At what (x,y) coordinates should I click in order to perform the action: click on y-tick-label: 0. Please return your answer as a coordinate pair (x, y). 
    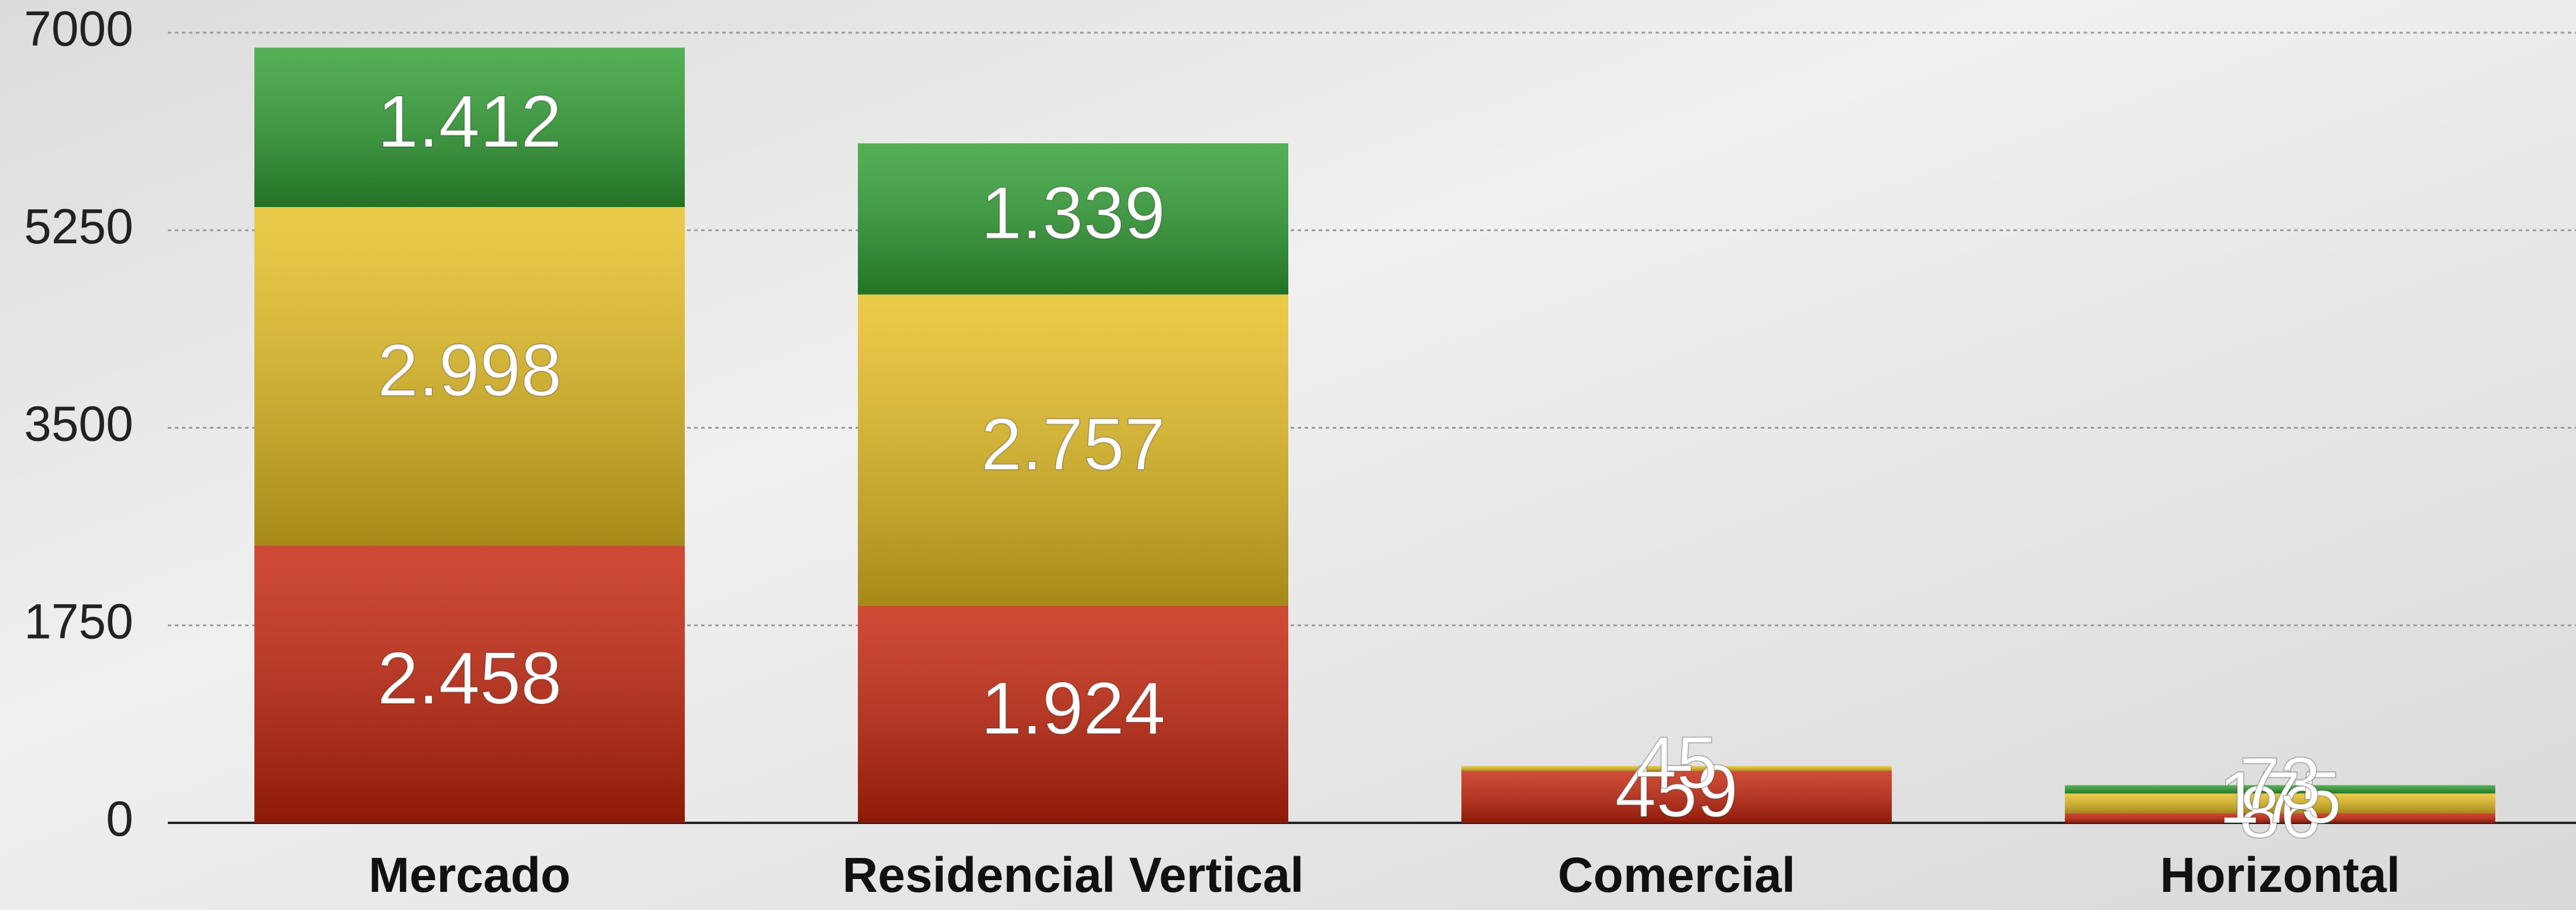
    Looking at the image, I should click on (120, 818).